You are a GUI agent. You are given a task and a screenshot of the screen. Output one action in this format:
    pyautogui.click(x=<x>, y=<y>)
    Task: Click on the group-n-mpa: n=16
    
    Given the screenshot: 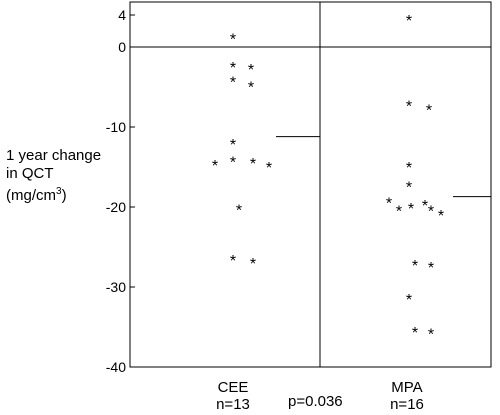 What is the action you would take?
    pyautogui.click(x=407, y=404)
    